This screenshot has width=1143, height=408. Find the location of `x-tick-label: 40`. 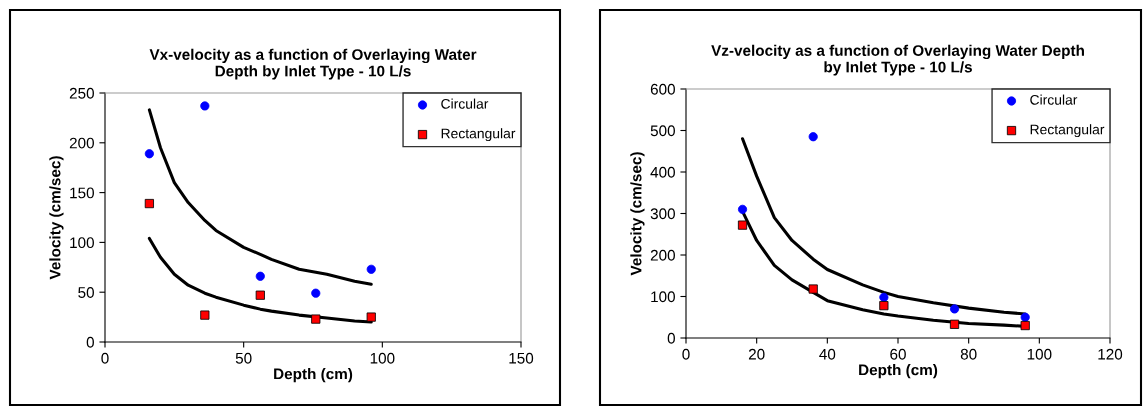

x-tick-label: 40 is located at coordinates (827, 354).